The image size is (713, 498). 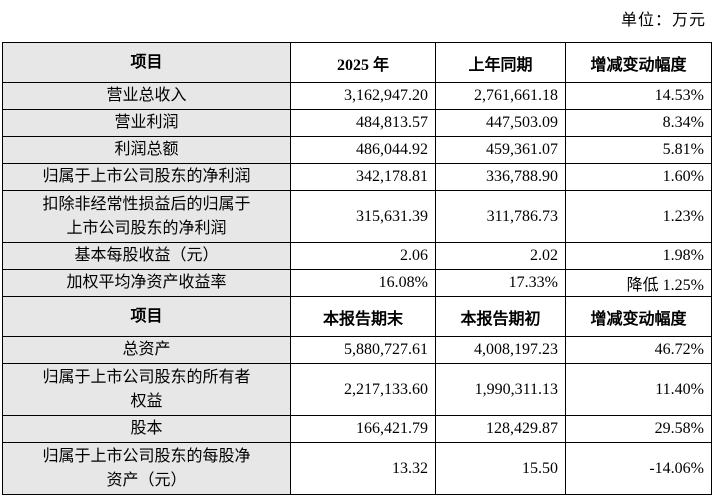 I want to click on row-label: 归属于上市公司股东的净利润, so click(x=146, y=177).